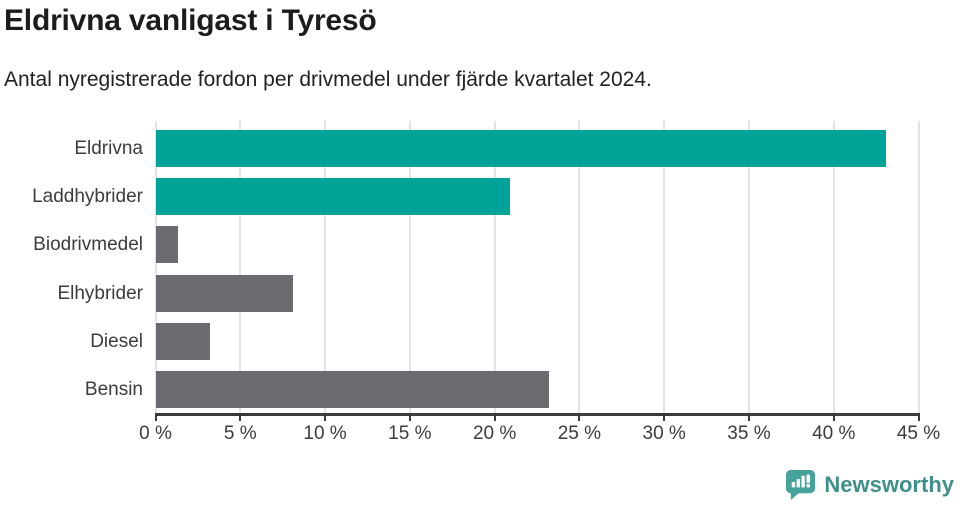 The height and width of the screenshot is (505, 960). I want to click on x-tick-label: 40 %, so click(834, 433).